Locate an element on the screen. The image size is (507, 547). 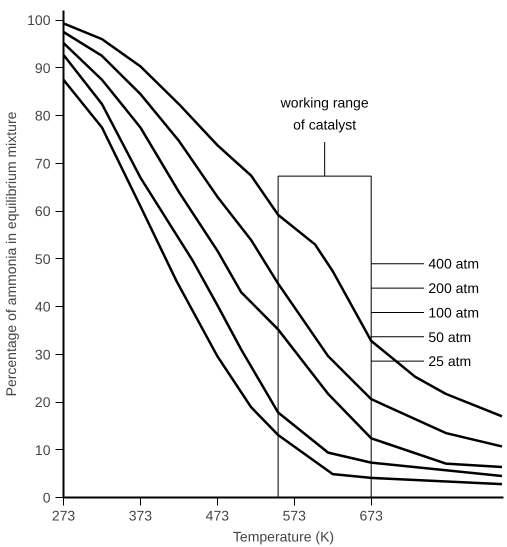
y-axis-title: Percentage of ammonia in equilibrium mixture is located at coordinates (11, 253).